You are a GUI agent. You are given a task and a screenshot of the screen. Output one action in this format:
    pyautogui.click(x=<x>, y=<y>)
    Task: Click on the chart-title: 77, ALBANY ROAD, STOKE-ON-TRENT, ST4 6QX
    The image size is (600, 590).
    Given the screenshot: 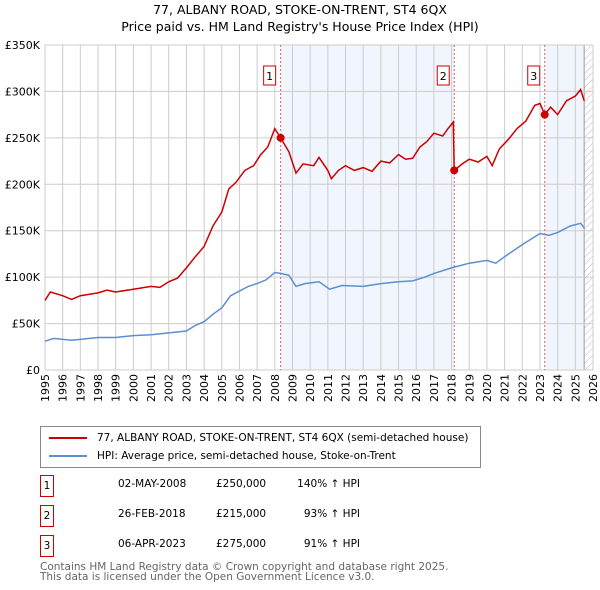 What is the action you would take?
    pyautogui.click(x=300, y=9)
    